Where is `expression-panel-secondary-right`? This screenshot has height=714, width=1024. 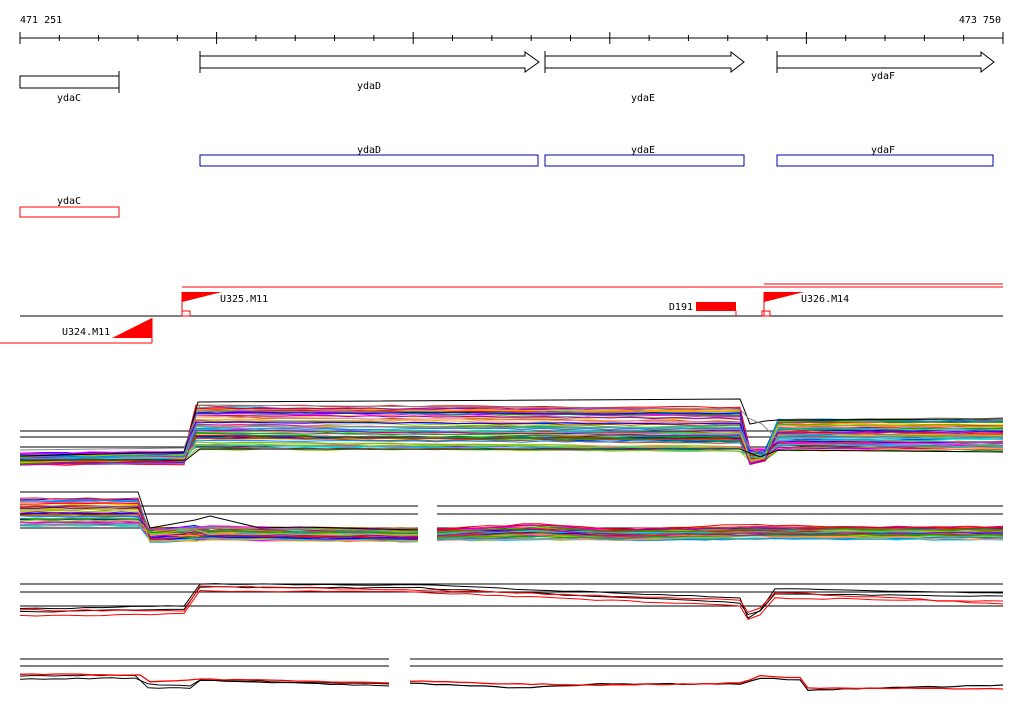
expression-panel-secondary-right is located at coordinates (720, 523).